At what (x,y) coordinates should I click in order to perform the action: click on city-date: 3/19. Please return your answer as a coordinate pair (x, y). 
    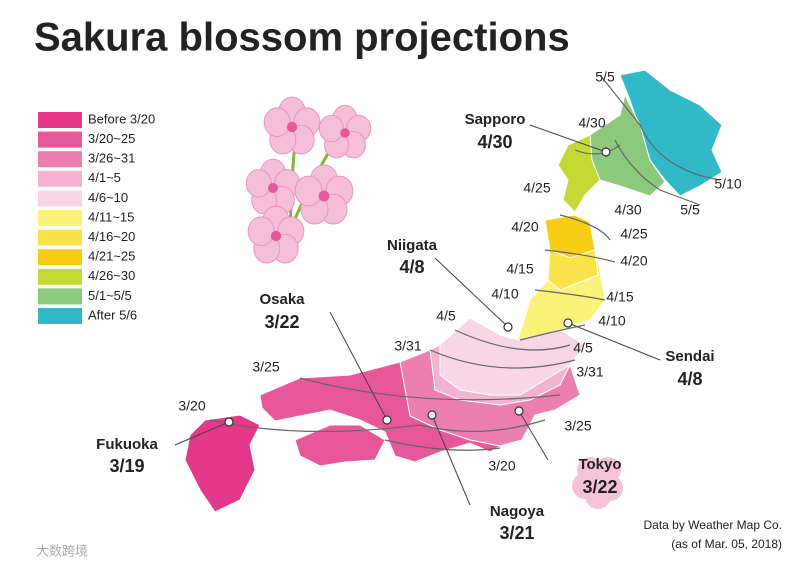
    Looking at the image, I should click on (126, 466).